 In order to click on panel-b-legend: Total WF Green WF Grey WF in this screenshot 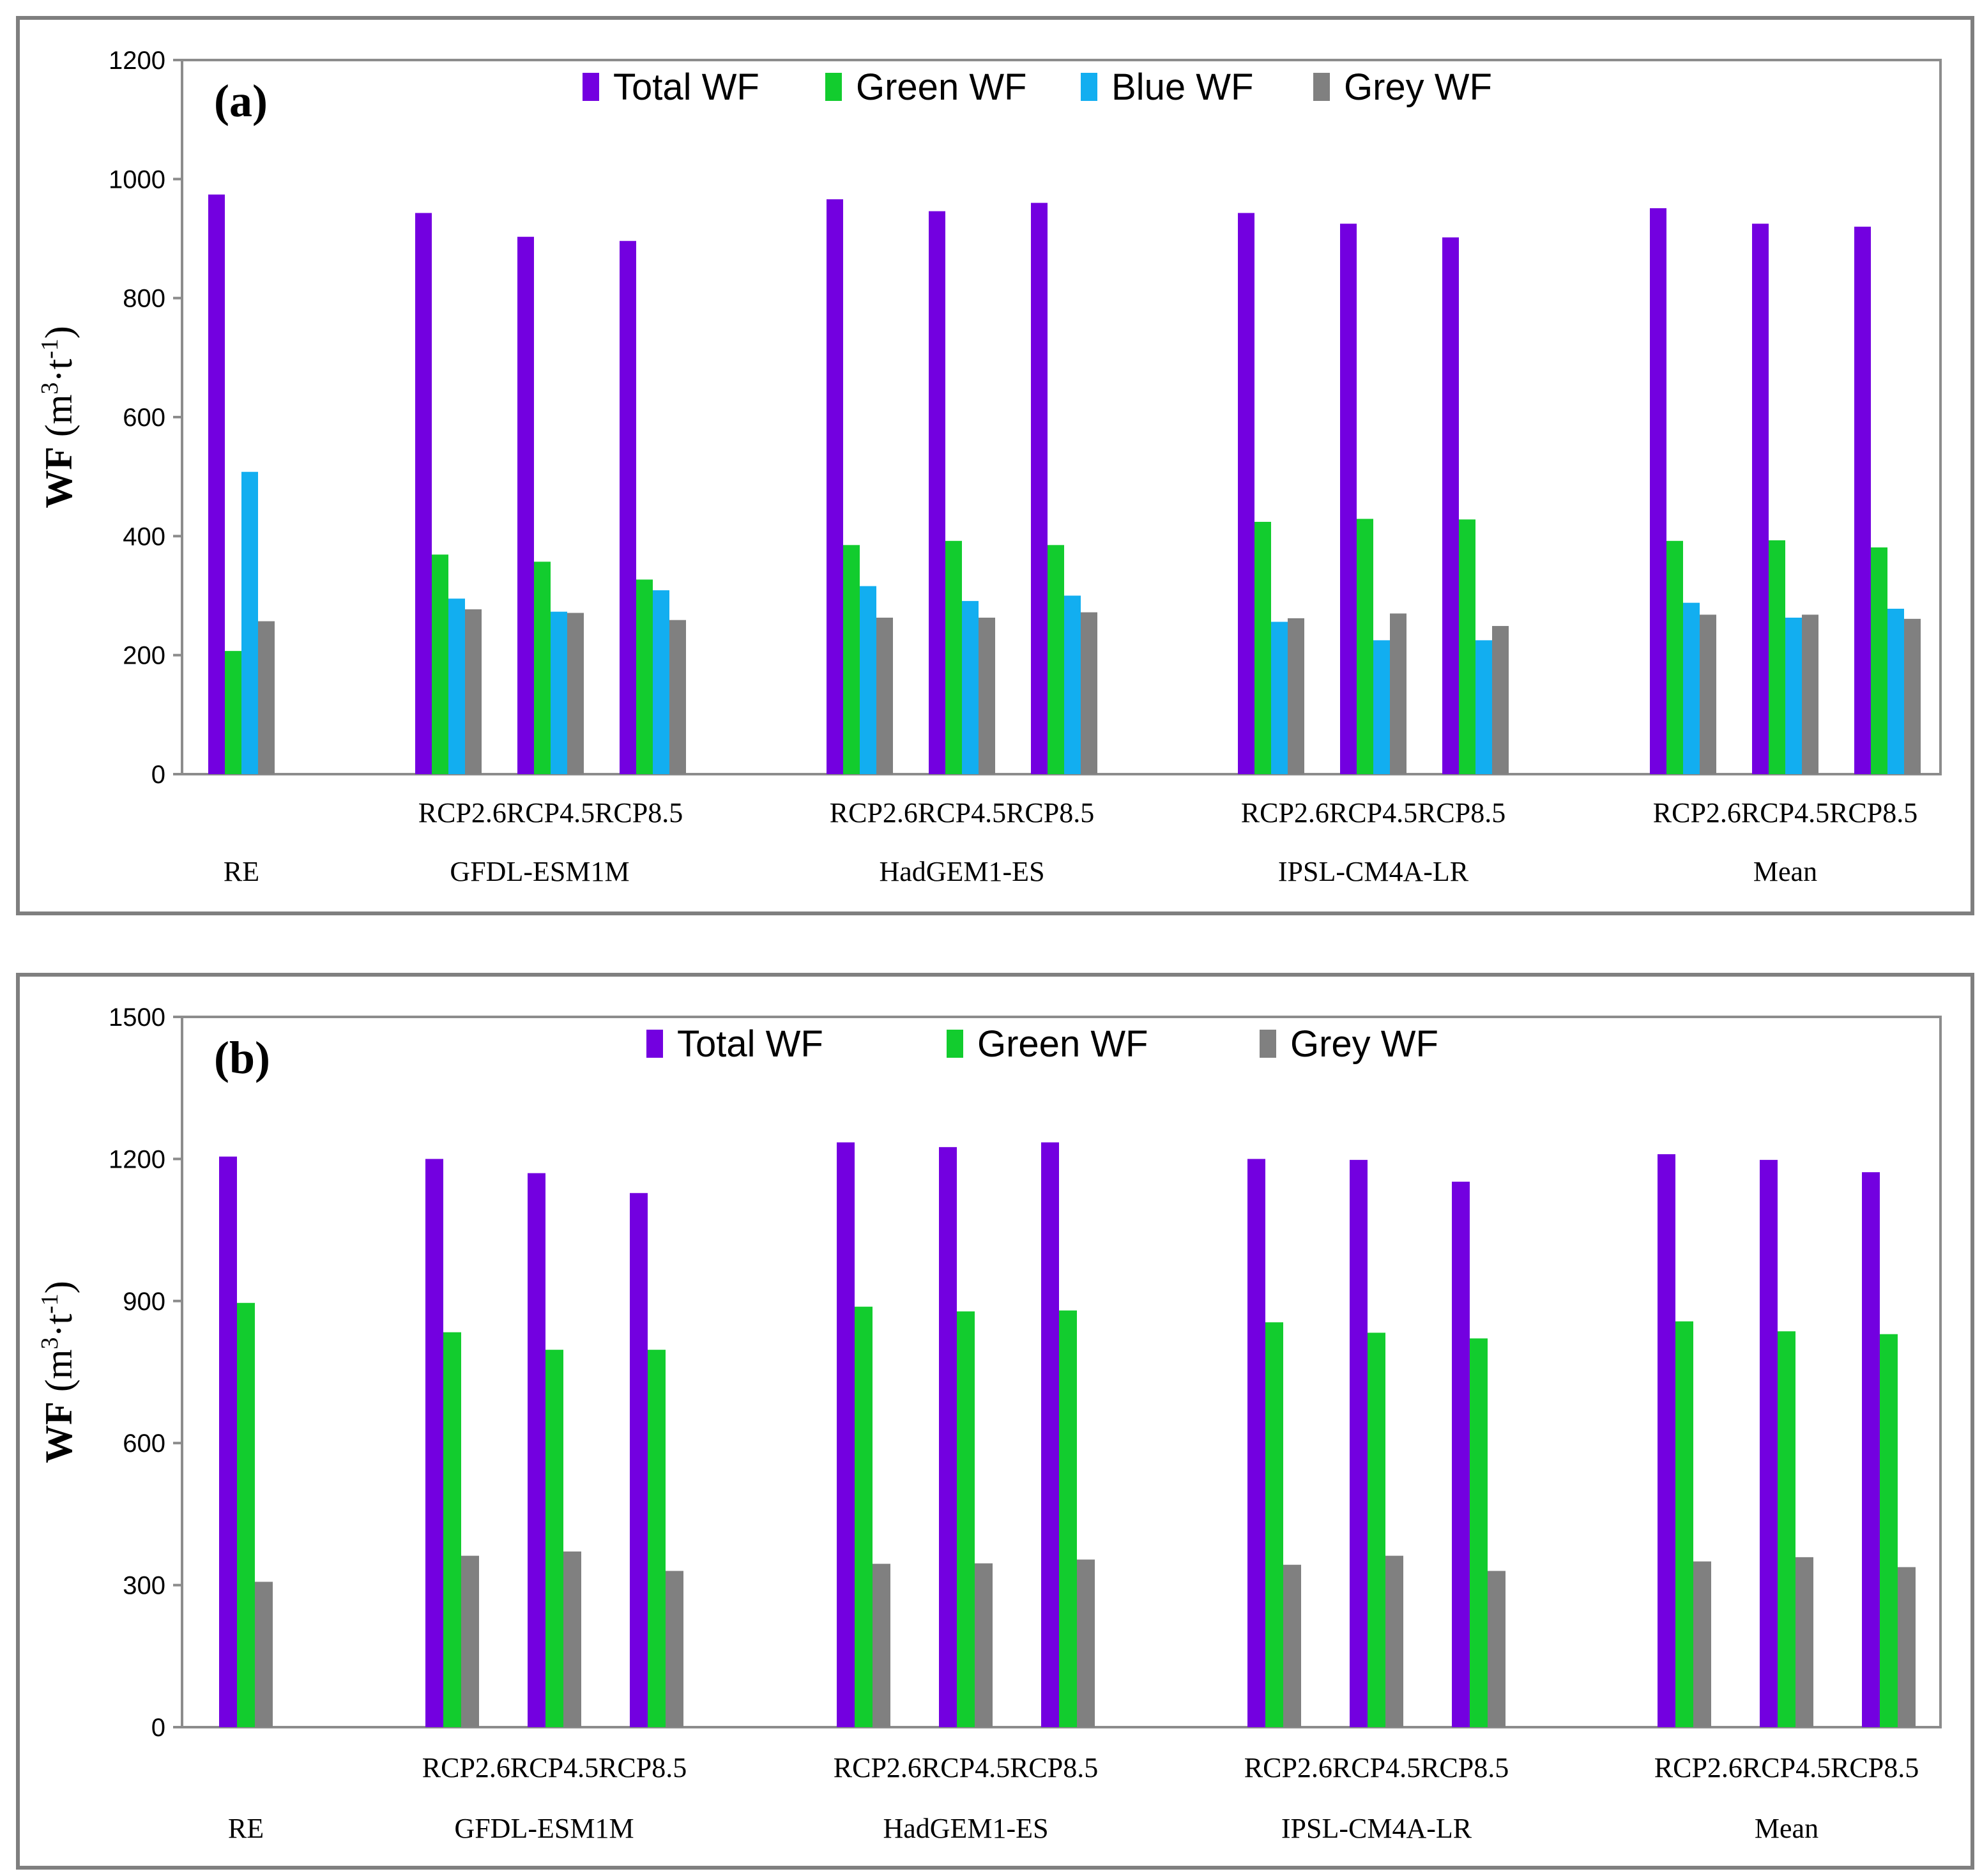, I will do `click(1042, 1044)`.